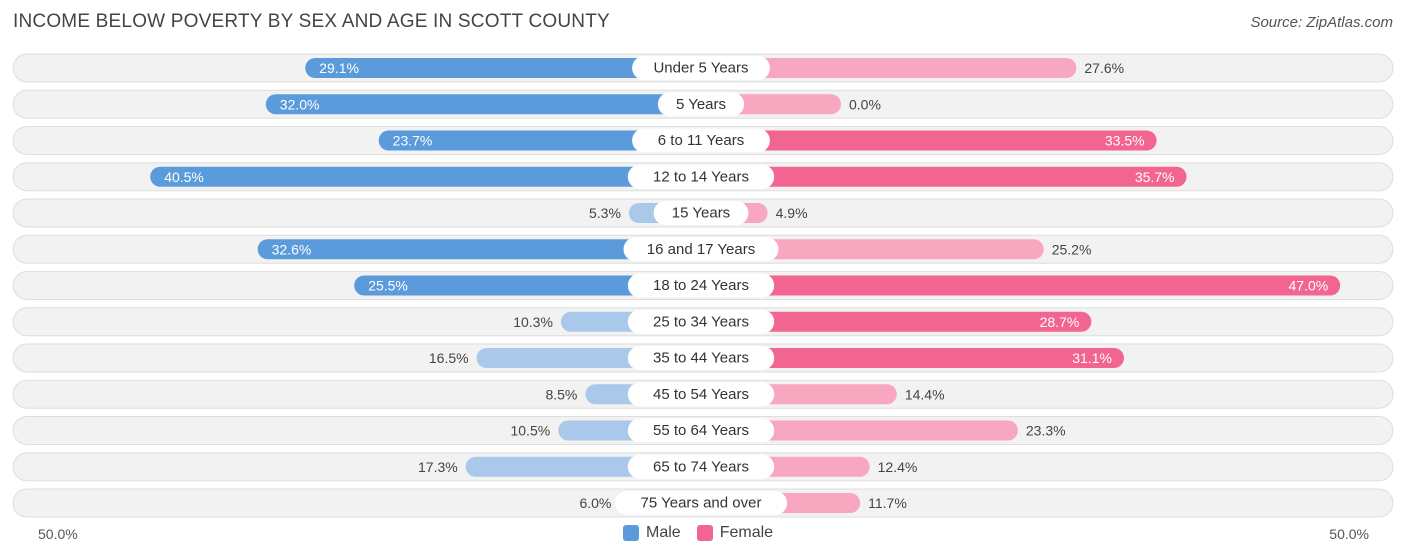 This screenshot has height=559, width=1406. What do you see at coordinates (530, 431) in the screenshot?
I see `male-value-label: 10.5%` at bounding box center [530, 431].